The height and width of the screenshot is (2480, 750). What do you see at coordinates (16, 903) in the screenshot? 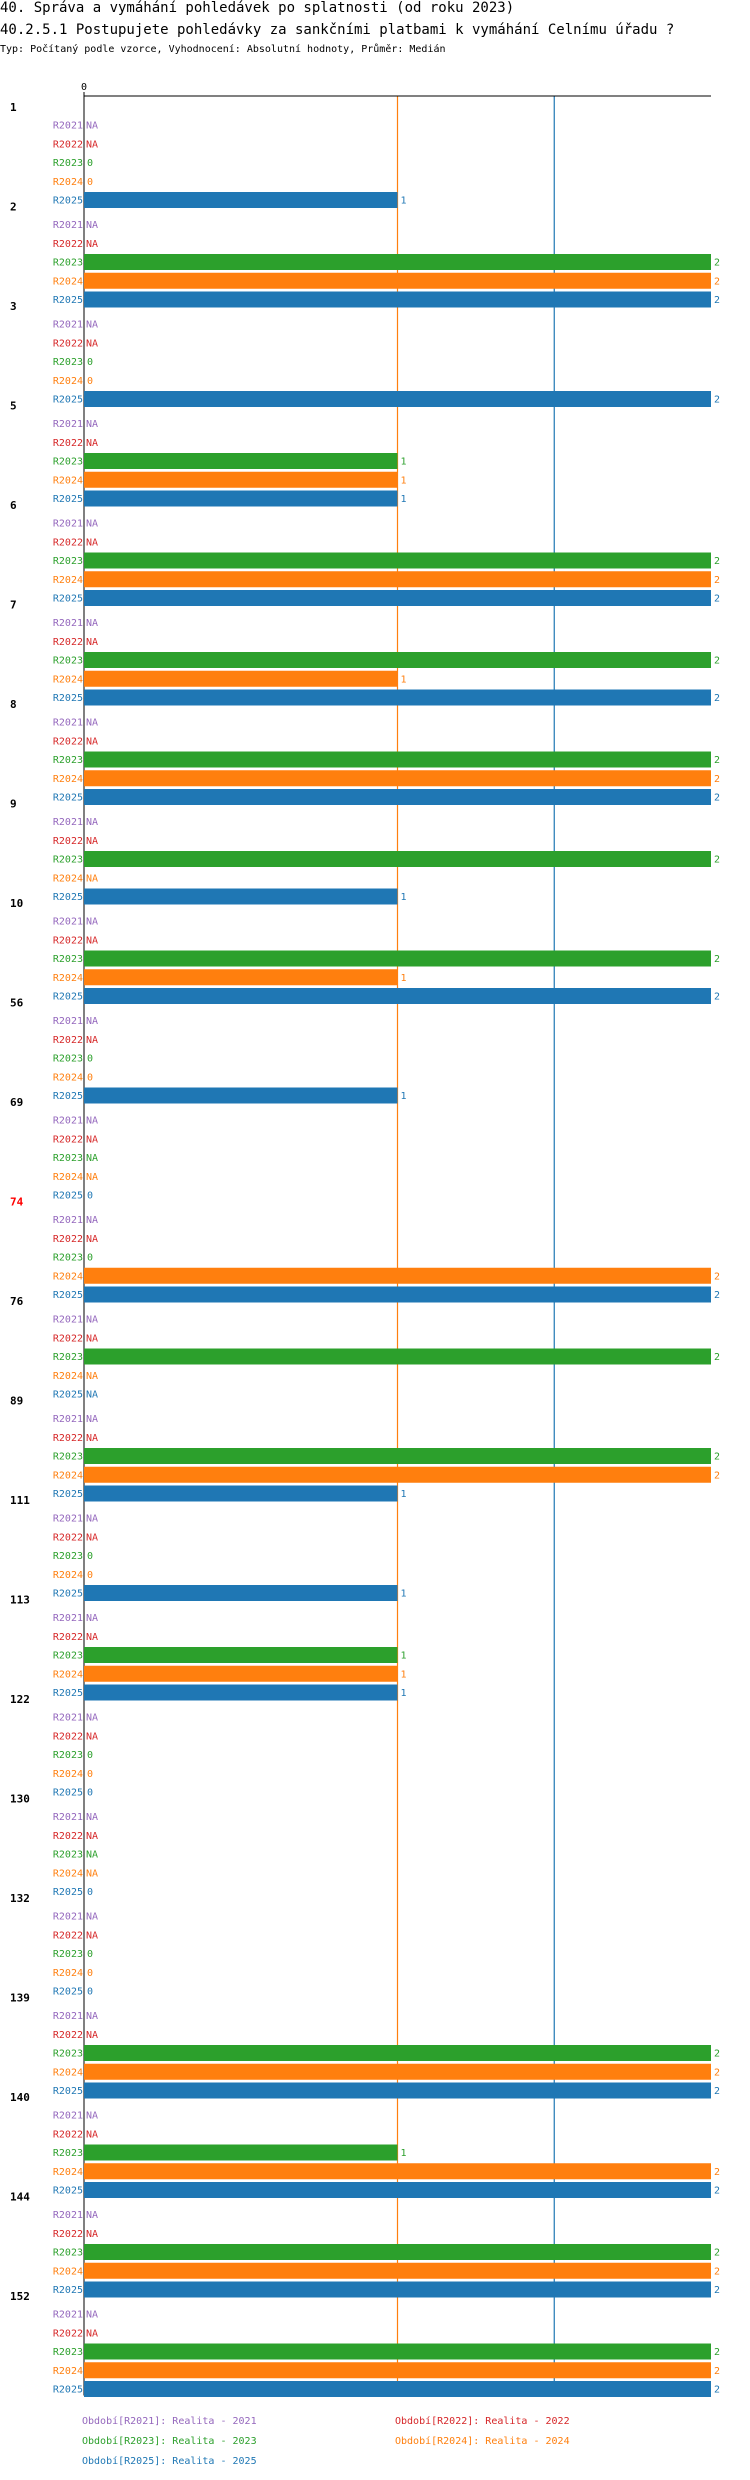
I see `group-label: 10` at bounding box center [16, 903].